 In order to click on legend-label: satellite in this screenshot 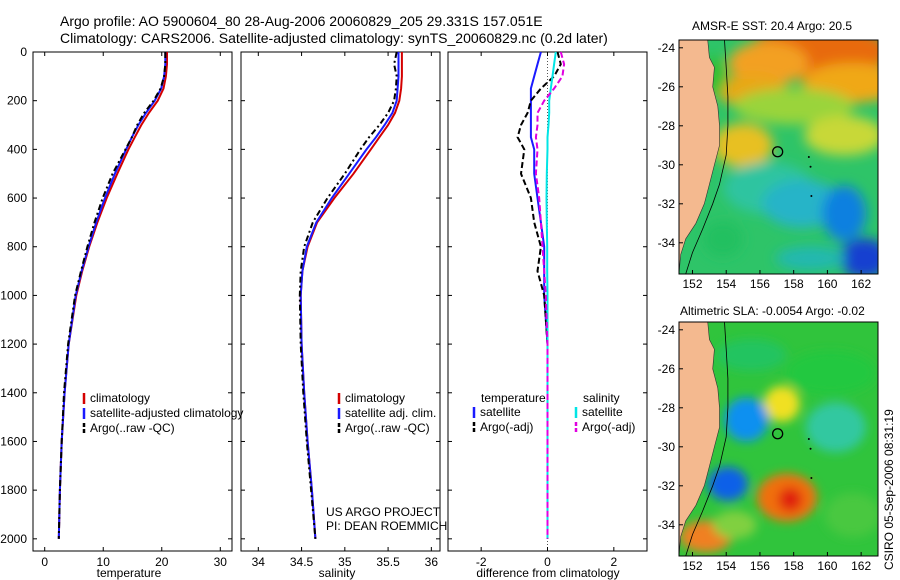, I will do `click(500, 412)`.